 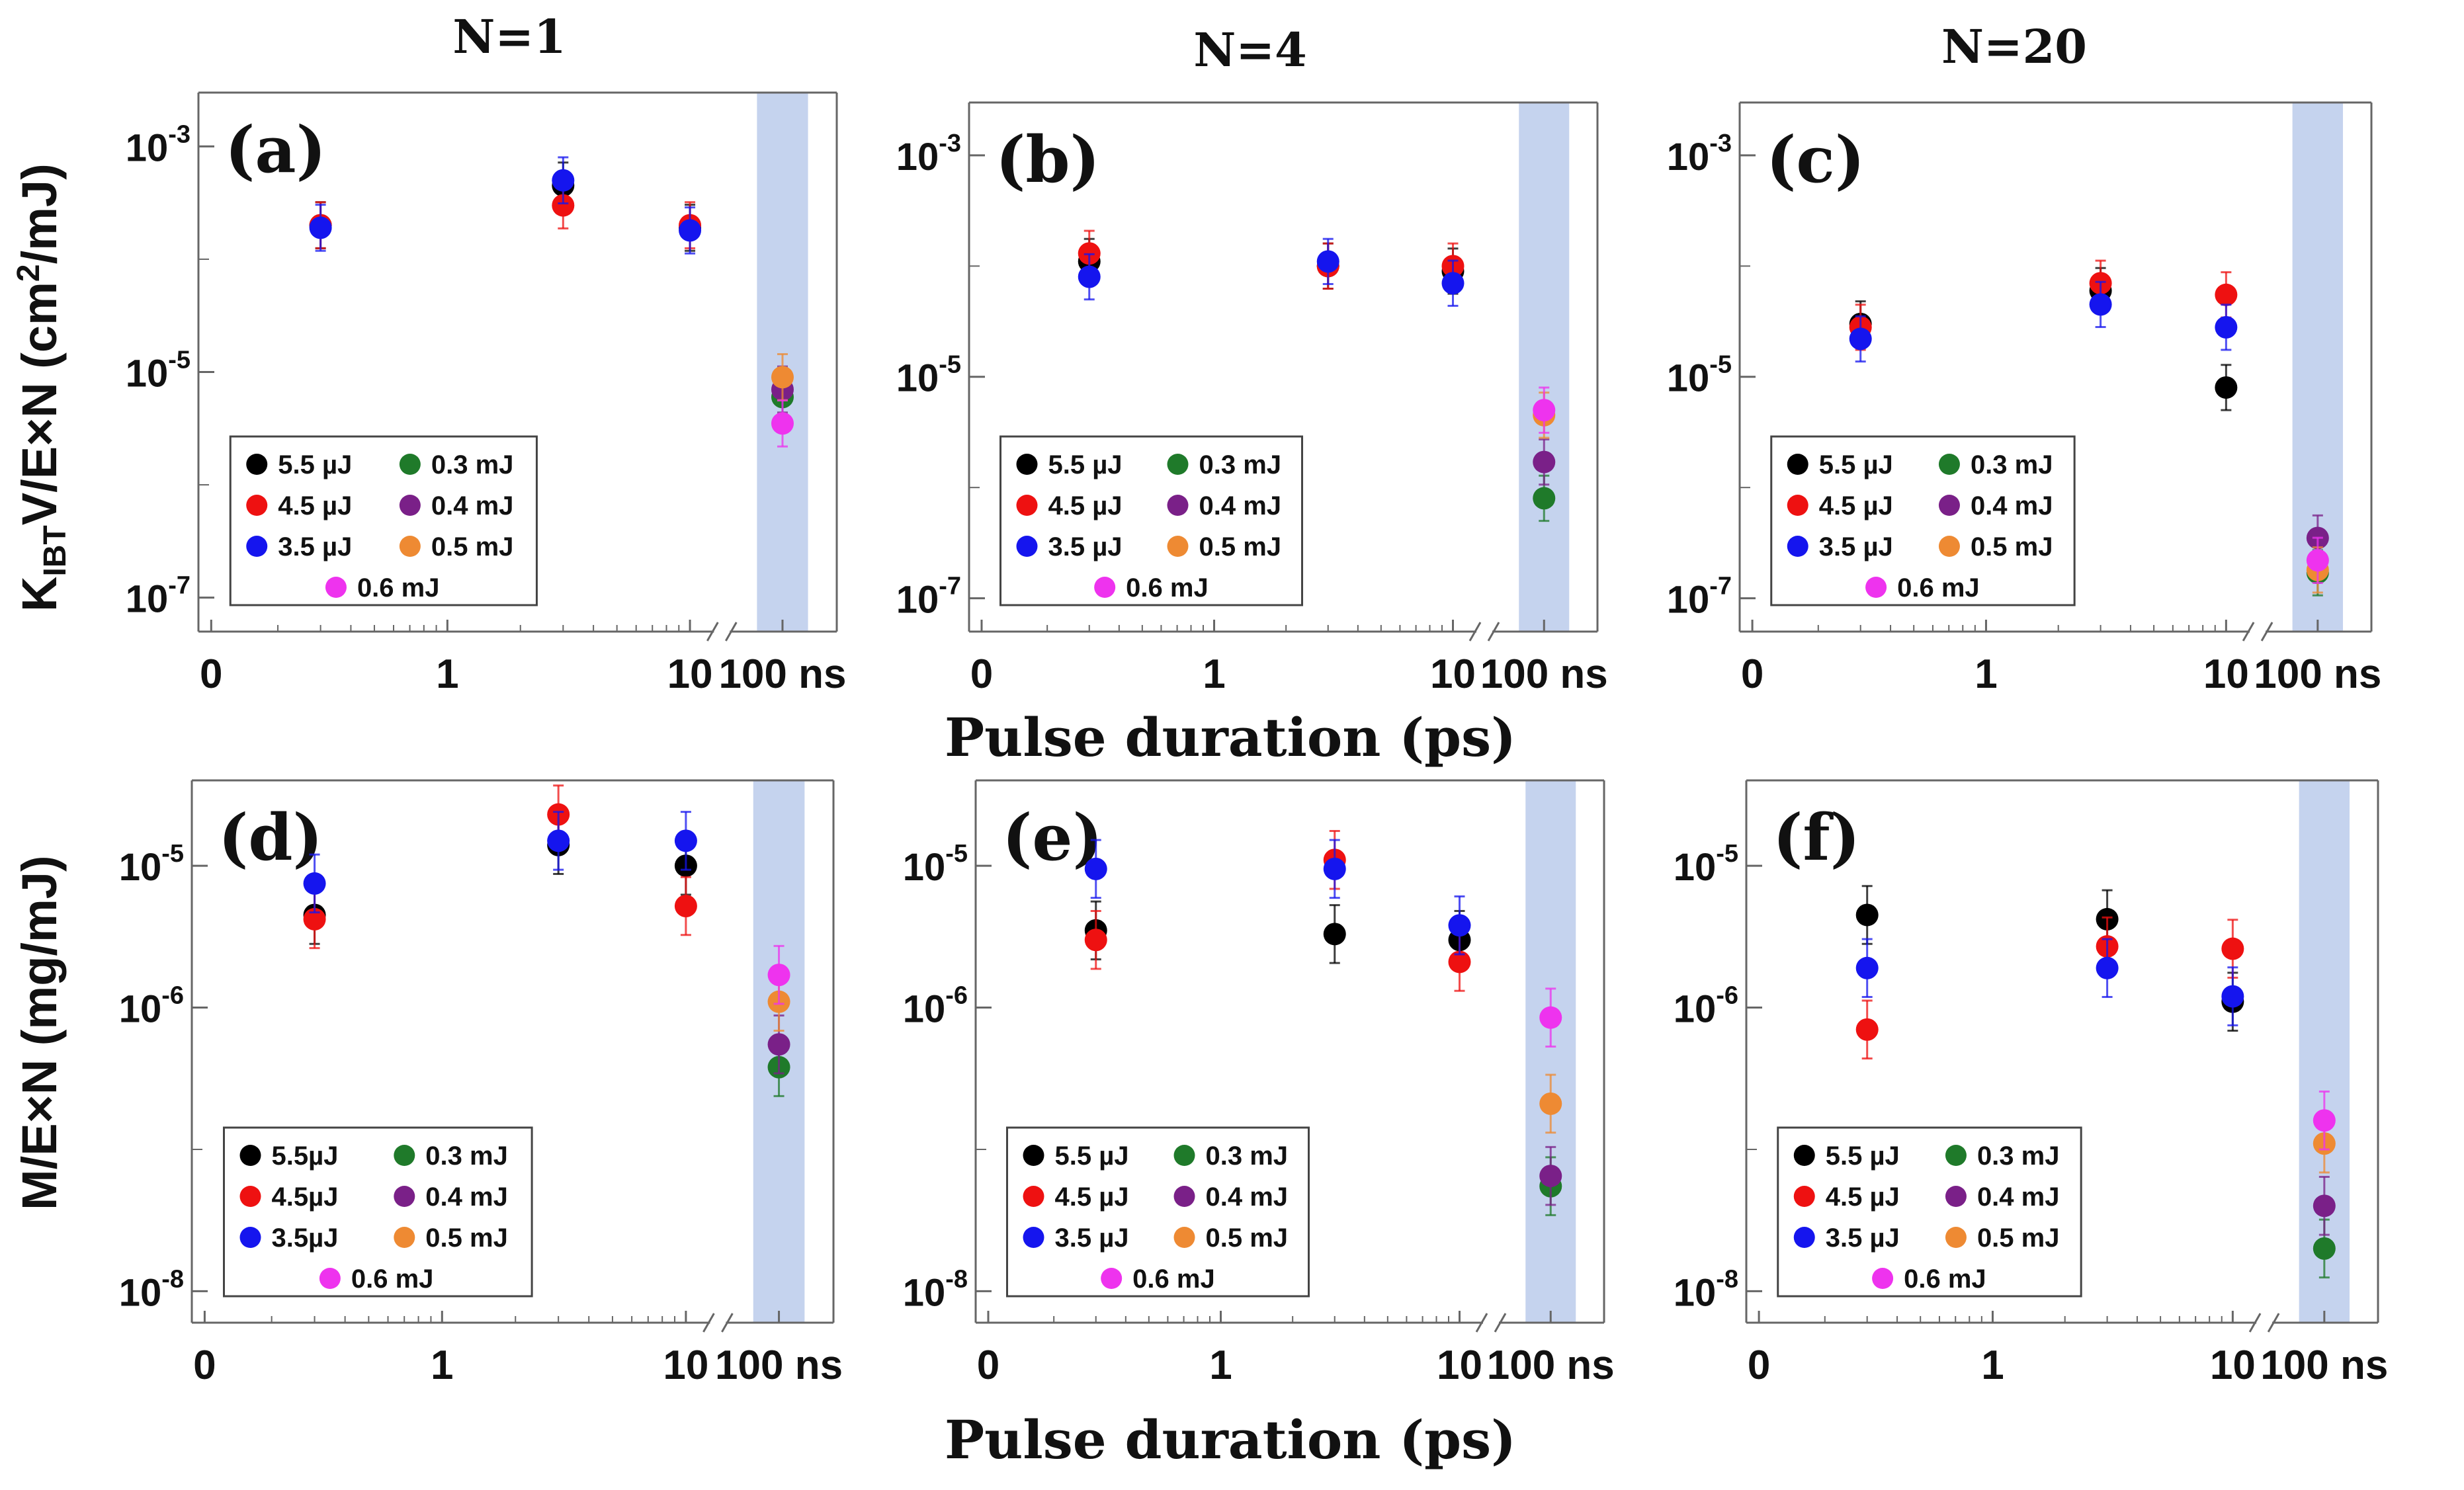 I want to click on x-axis-title-top: Pulse duration (ps), so click(x=1230, y=737).